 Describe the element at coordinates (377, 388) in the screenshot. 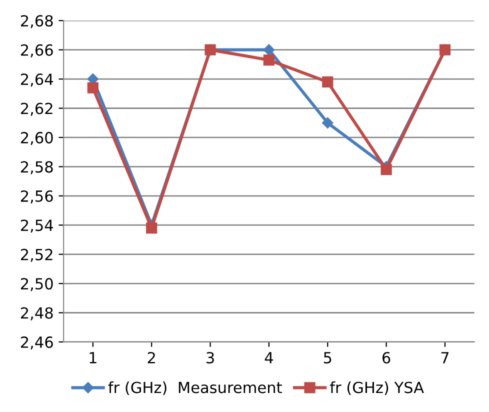

I see `legend-label: fr (GHz) YSA` at that location.